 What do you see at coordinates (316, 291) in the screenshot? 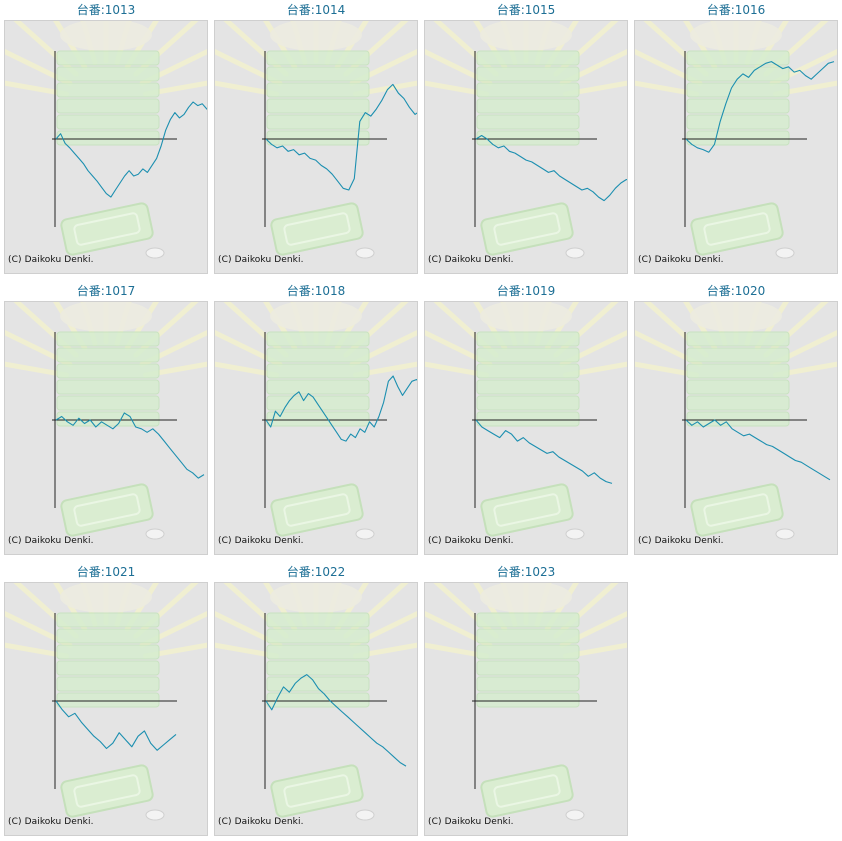
I see `chart-title: 台番:1018` at bounding box center [316, 291].